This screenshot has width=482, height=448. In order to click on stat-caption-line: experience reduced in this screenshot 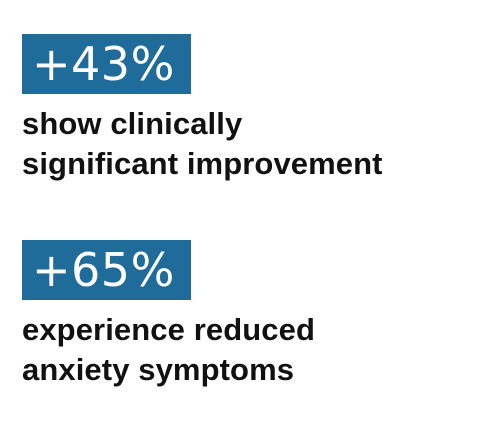, I will do `click(169, 329)`.